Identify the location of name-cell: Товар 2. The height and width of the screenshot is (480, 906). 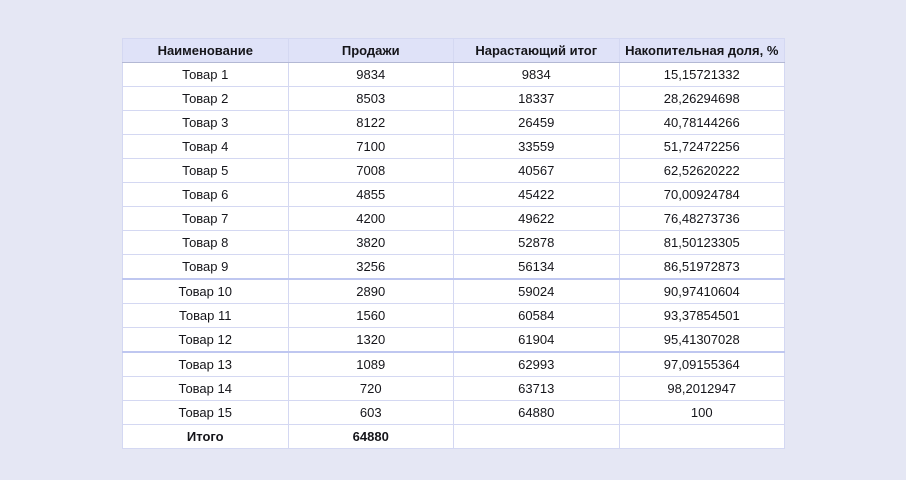
(205, 98).